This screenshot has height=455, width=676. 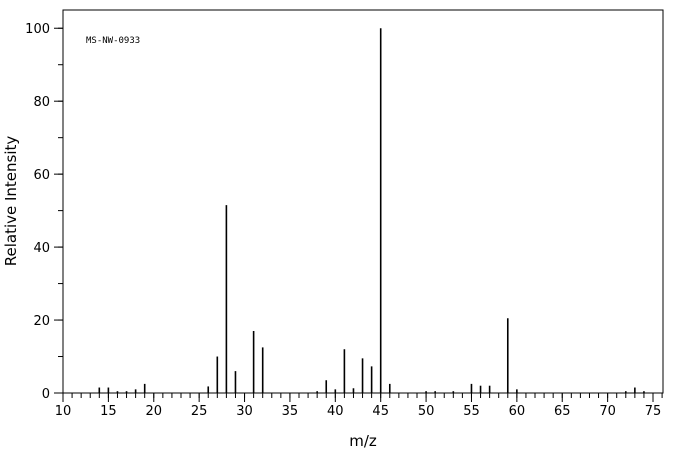 I want to click on y-tick-label: 40, so click(x=41, y=248).